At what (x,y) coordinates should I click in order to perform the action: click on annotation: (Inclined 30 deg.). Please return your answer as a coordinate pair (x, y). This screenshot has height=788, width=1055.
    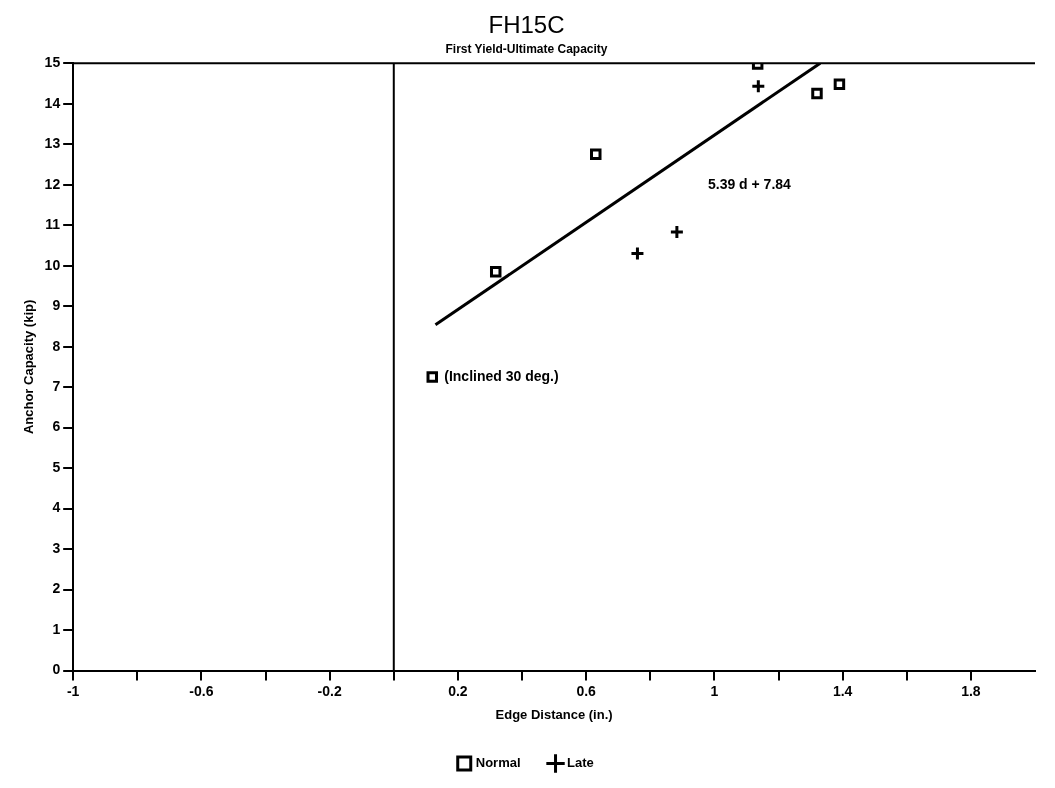
    Looking at the image, I should click on (501, 375).